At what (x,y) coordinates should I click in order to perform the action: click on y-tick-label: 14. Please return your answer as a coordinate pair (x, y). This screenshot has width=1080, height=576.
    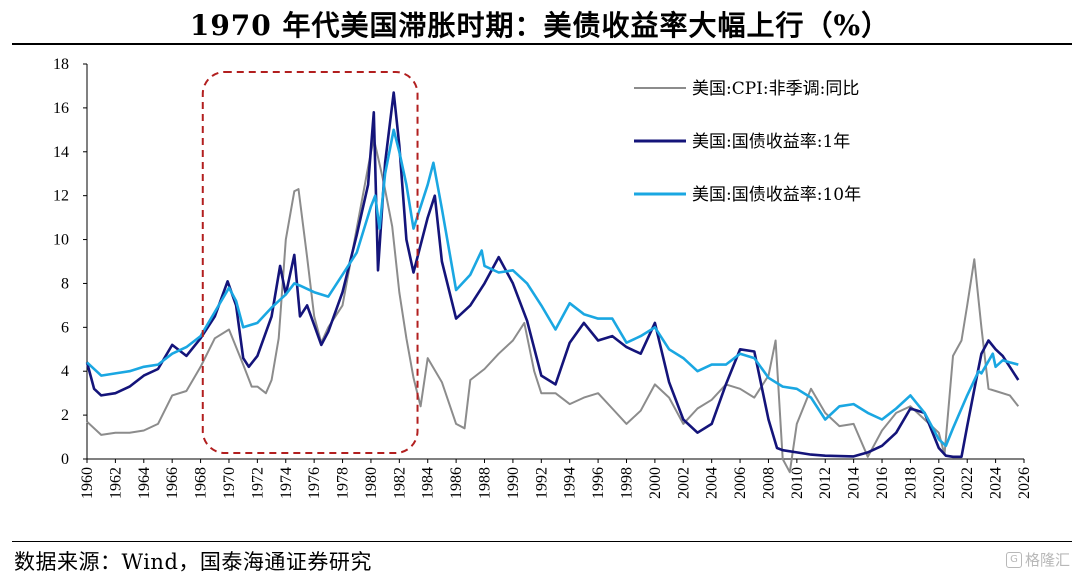
    Looking at the image, I should click on (61, 152).